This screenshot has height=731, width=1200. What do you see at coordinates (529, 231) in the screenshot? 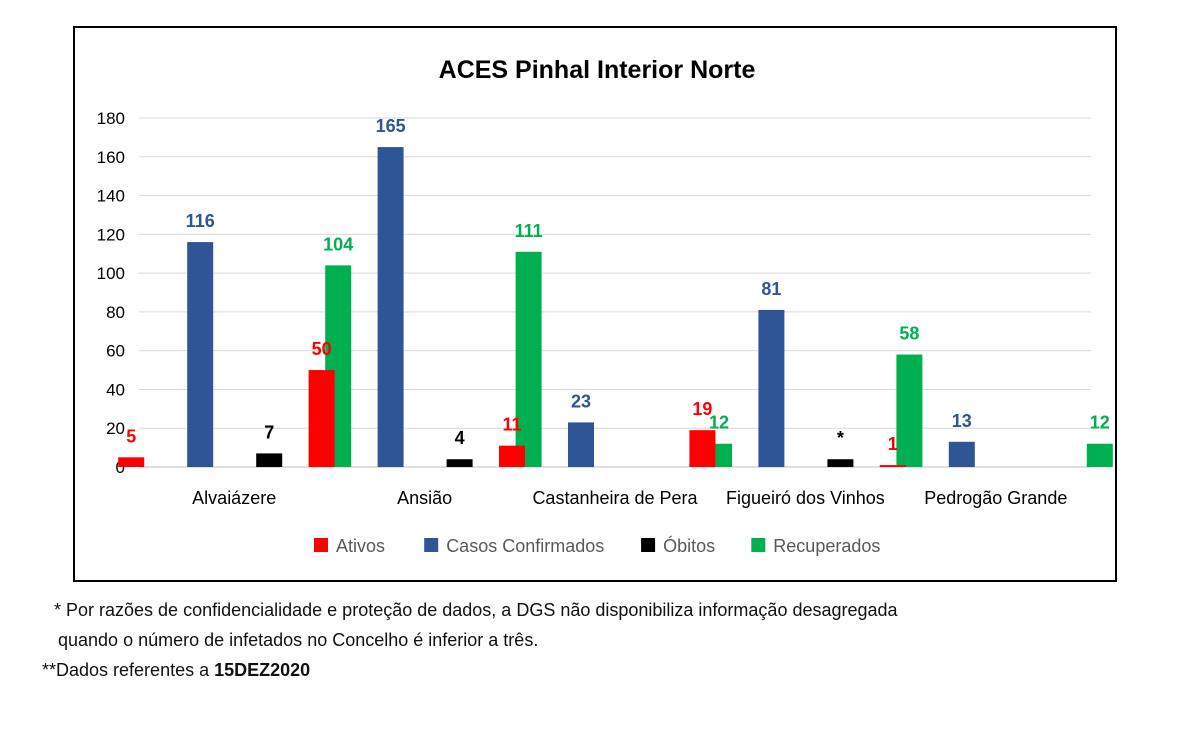
I see `data-label: 111` at bounding box center [529, 231].